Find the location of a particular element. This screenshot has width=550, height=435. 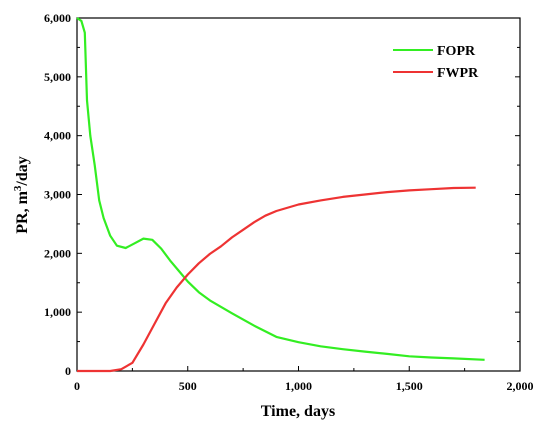

y-tick-label: 1,000 is located at coordinates (57, 312).